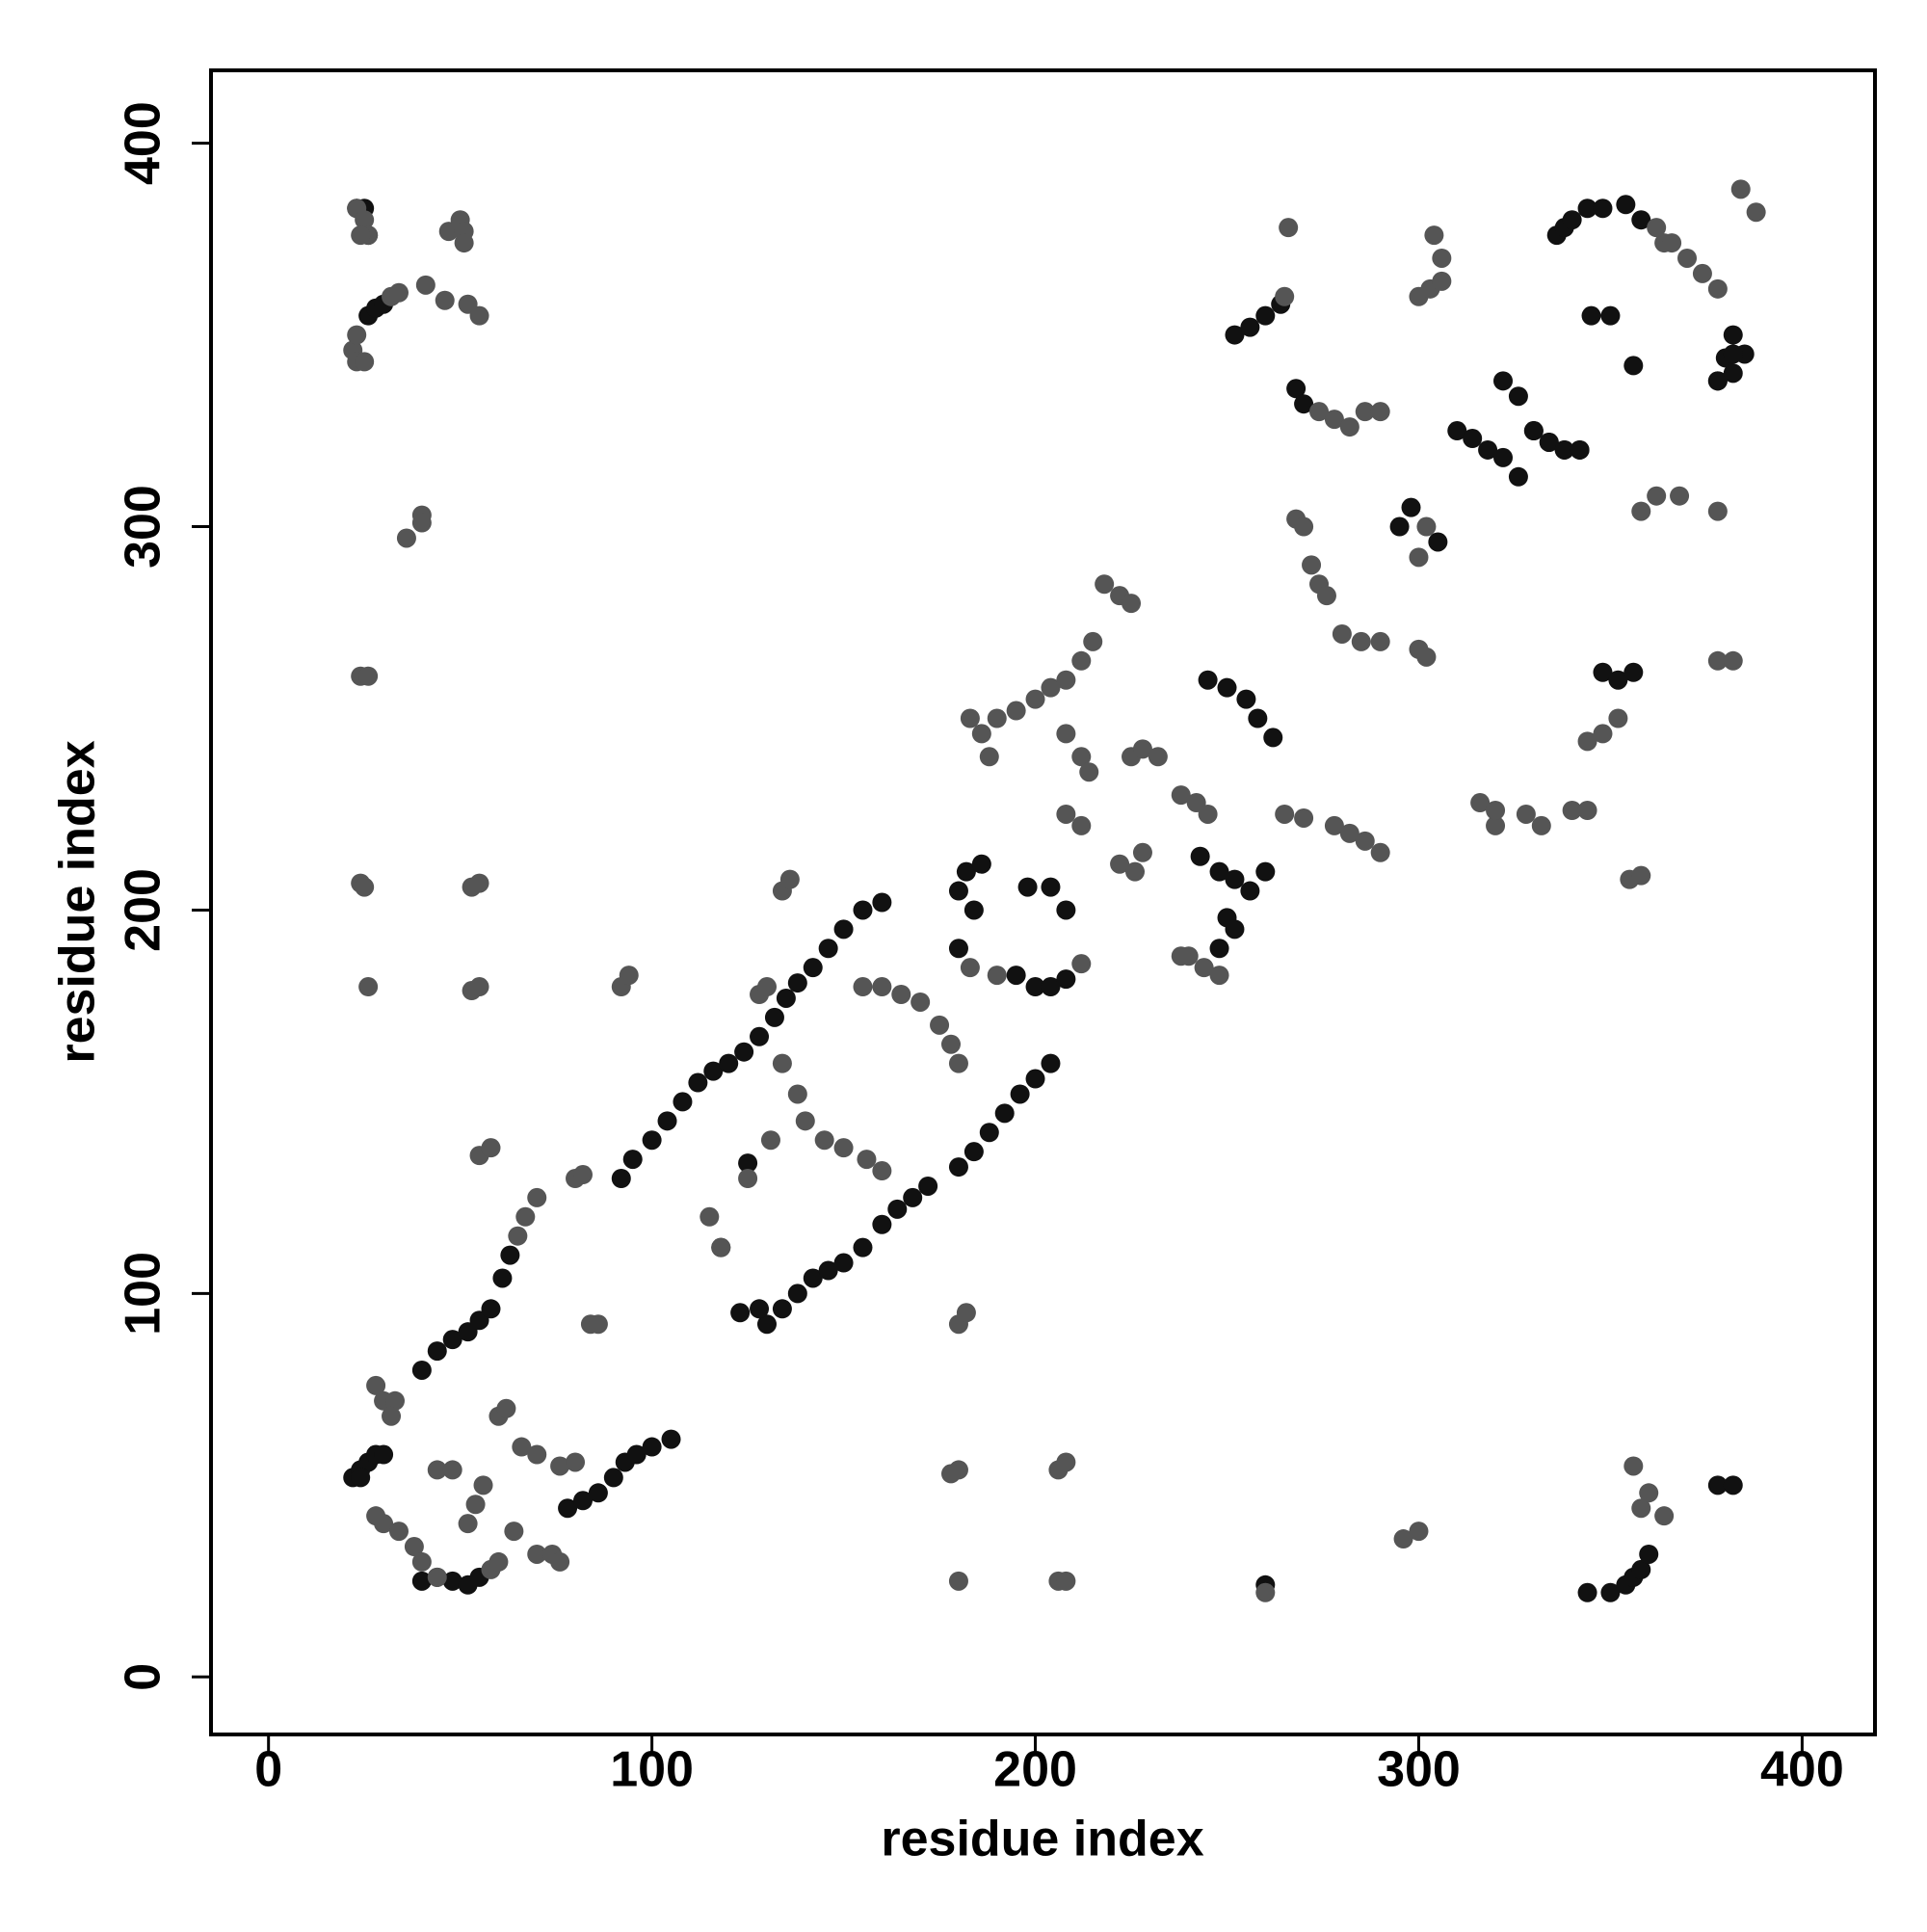  What do you see at coordinates (144, 143) in the screenshot?
I see `y-tick-label: 400` at bounding box center [144, 143].